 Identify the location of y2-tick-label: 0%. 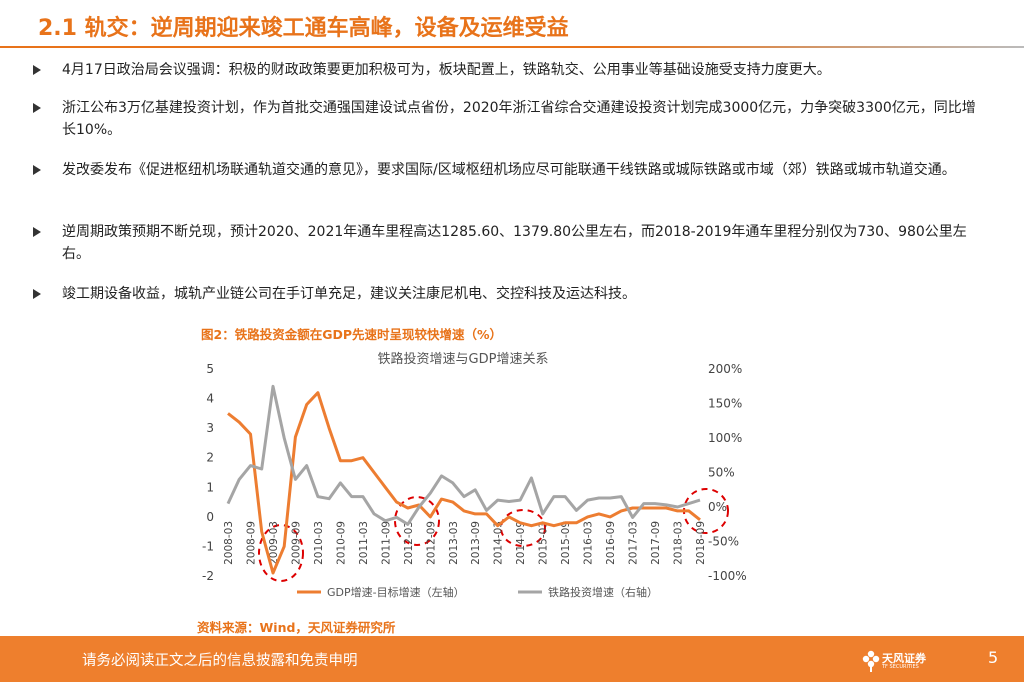
(717, 507).